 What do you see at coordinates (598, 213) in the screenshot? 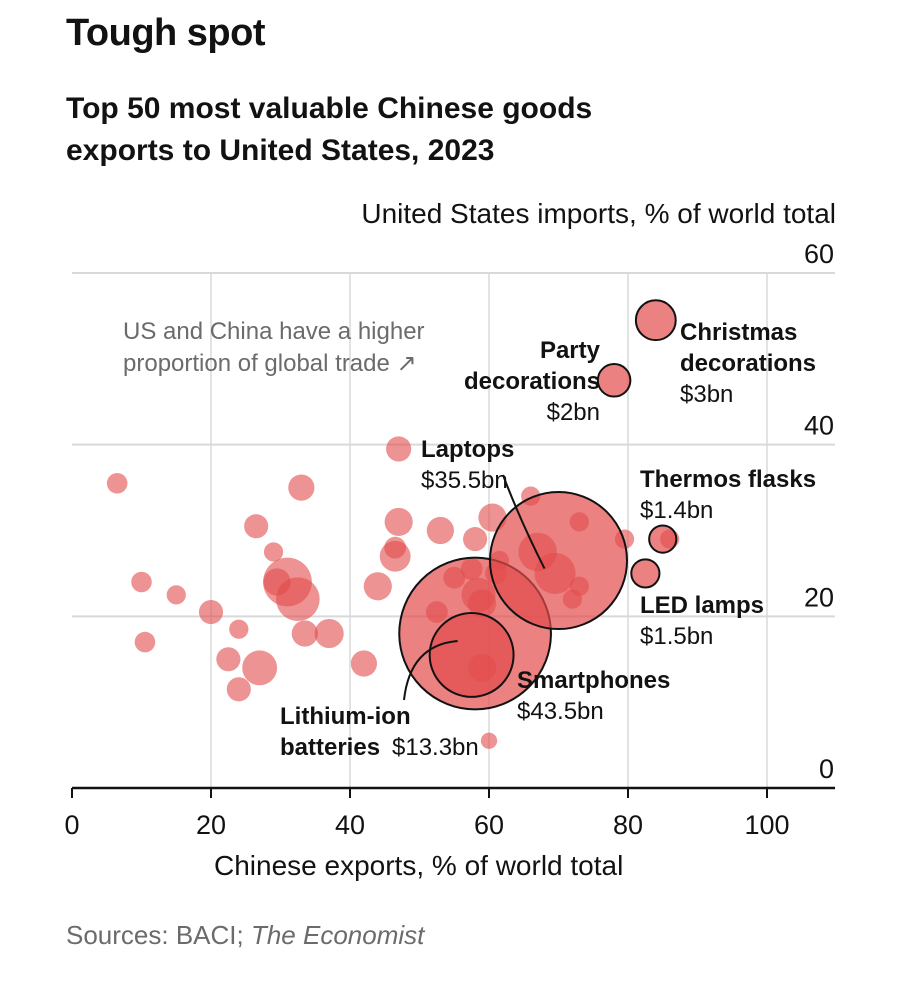
I see `y-axis-label: United States imports, % of world total` at bounding box center [598, 213].